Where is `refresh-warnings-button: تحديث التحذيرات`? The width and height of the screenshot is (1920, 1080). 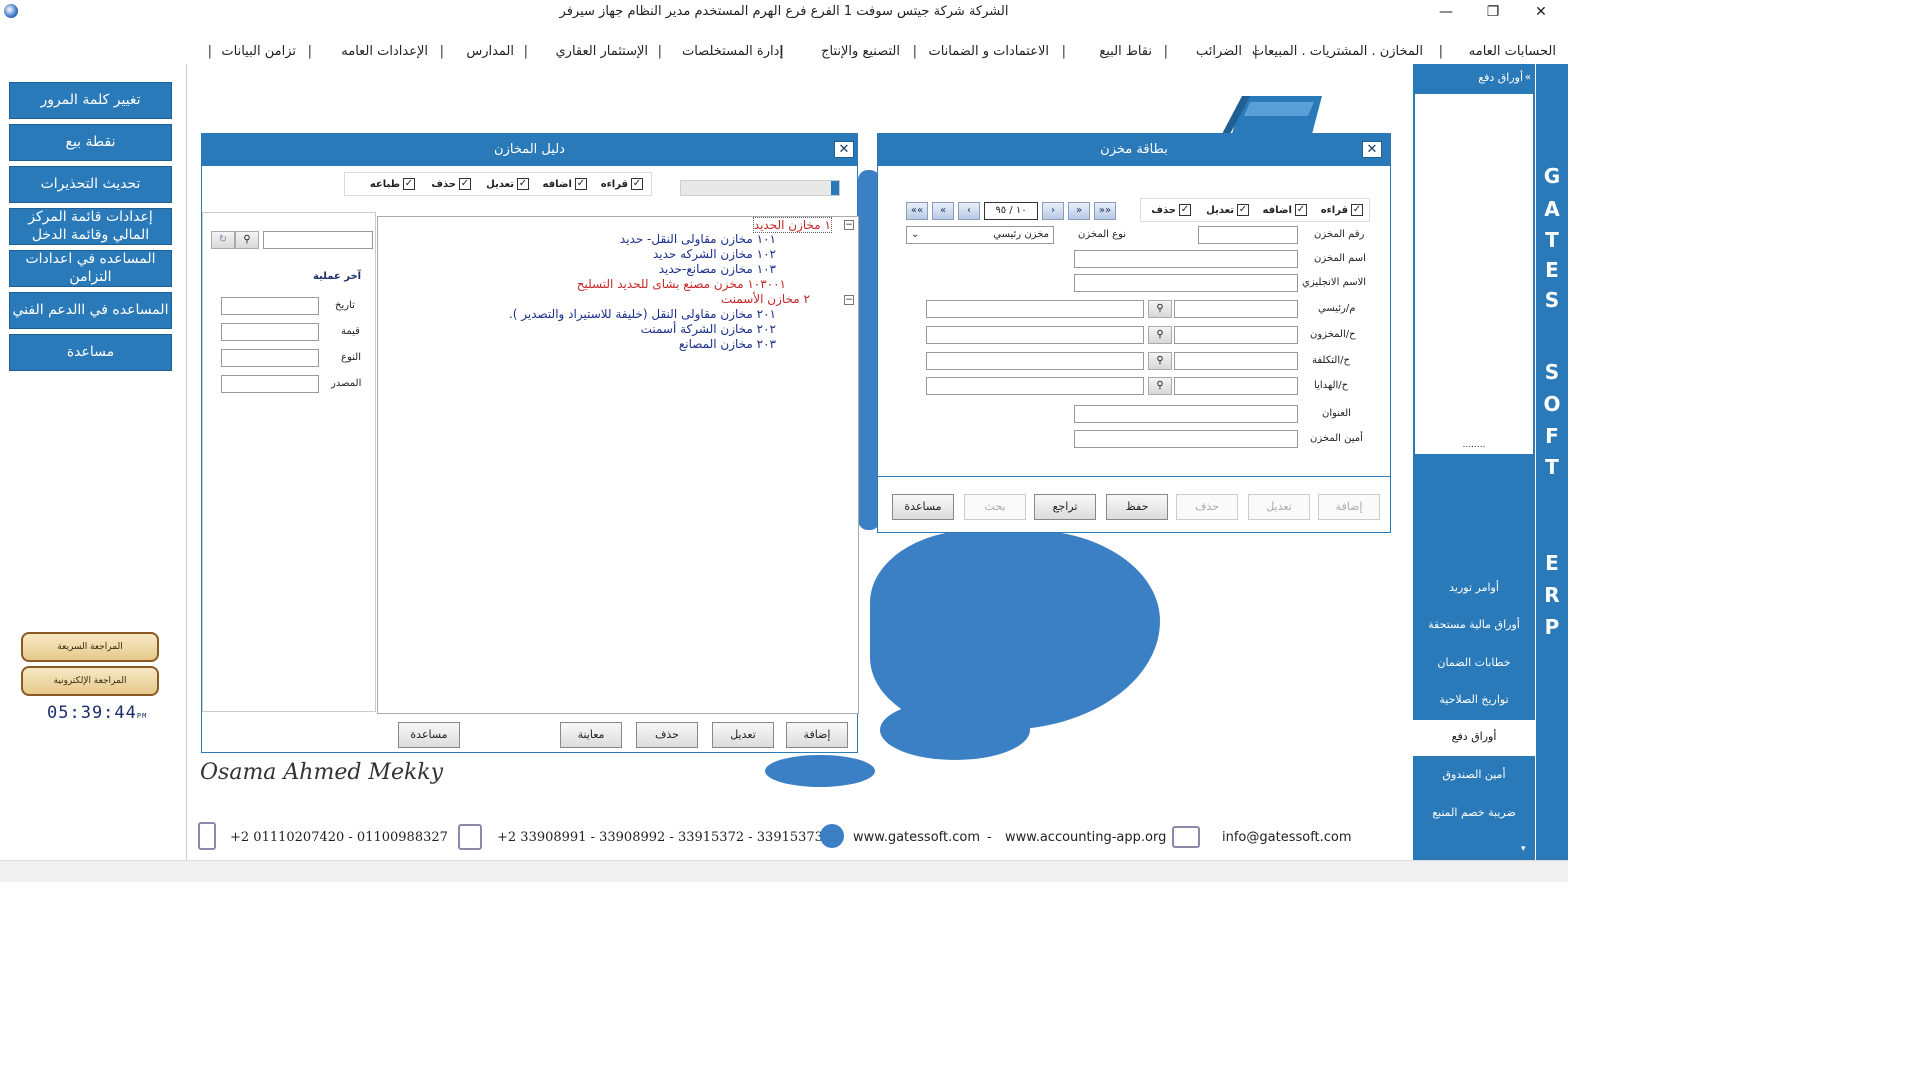
refresh-warnings-button: تحديث التحذيرات is located at coordinates (90, 184).